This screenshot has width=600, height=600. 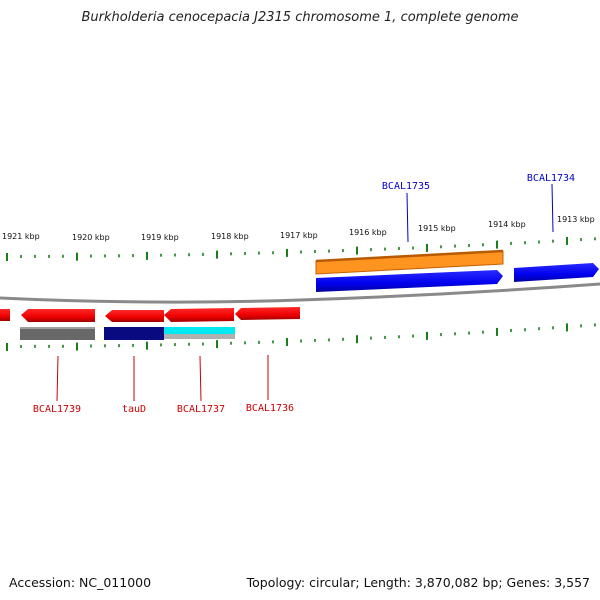 What do you see at coordinates (21, 236) in the screenshot?
I see `scale-label-1921: 1921 kbp` at bounding box center [21, 236].